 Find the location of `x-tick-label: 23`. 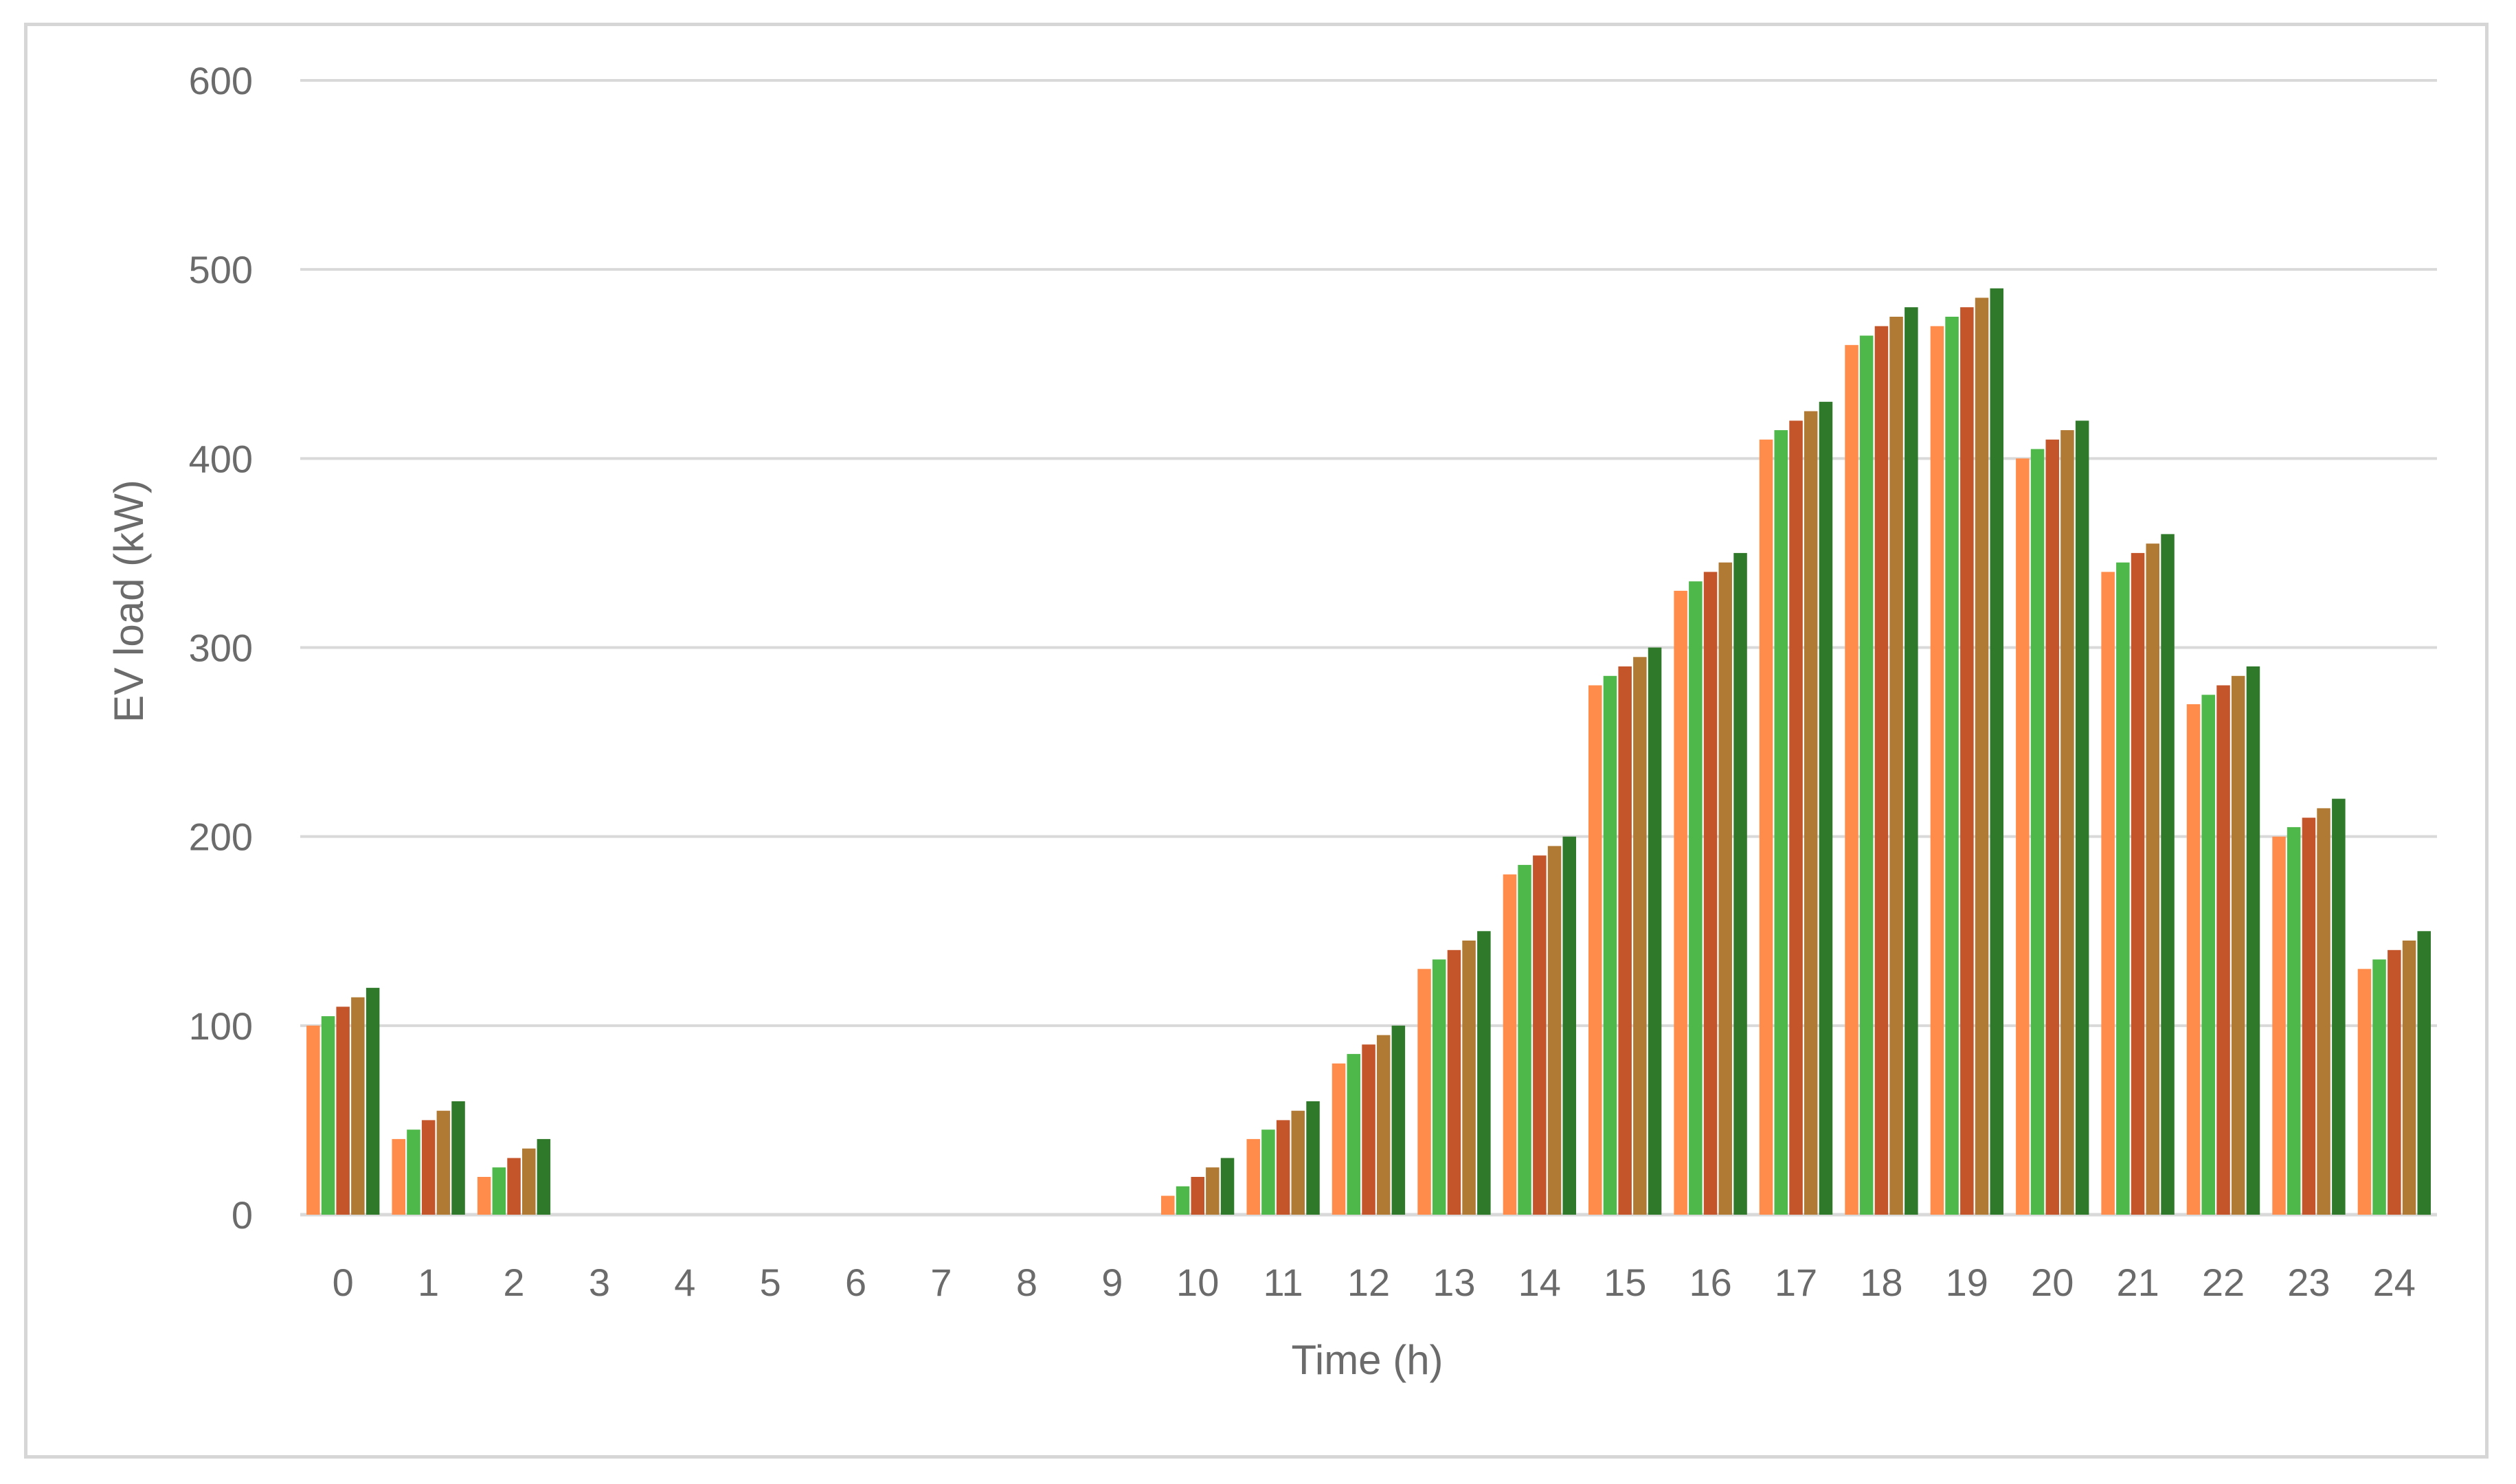

x-tick-label: 23 is located at coordinates (2308, 1282).